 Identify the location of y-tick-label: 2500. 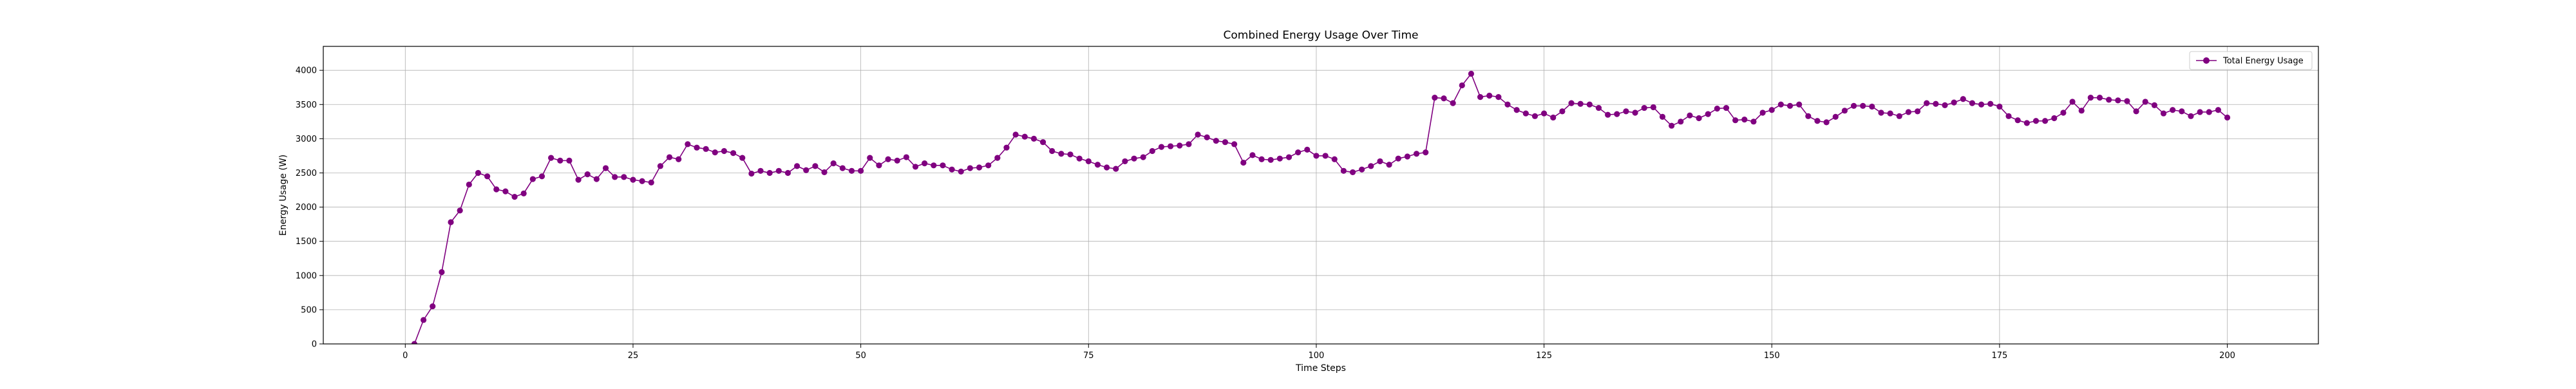
(306, 173).